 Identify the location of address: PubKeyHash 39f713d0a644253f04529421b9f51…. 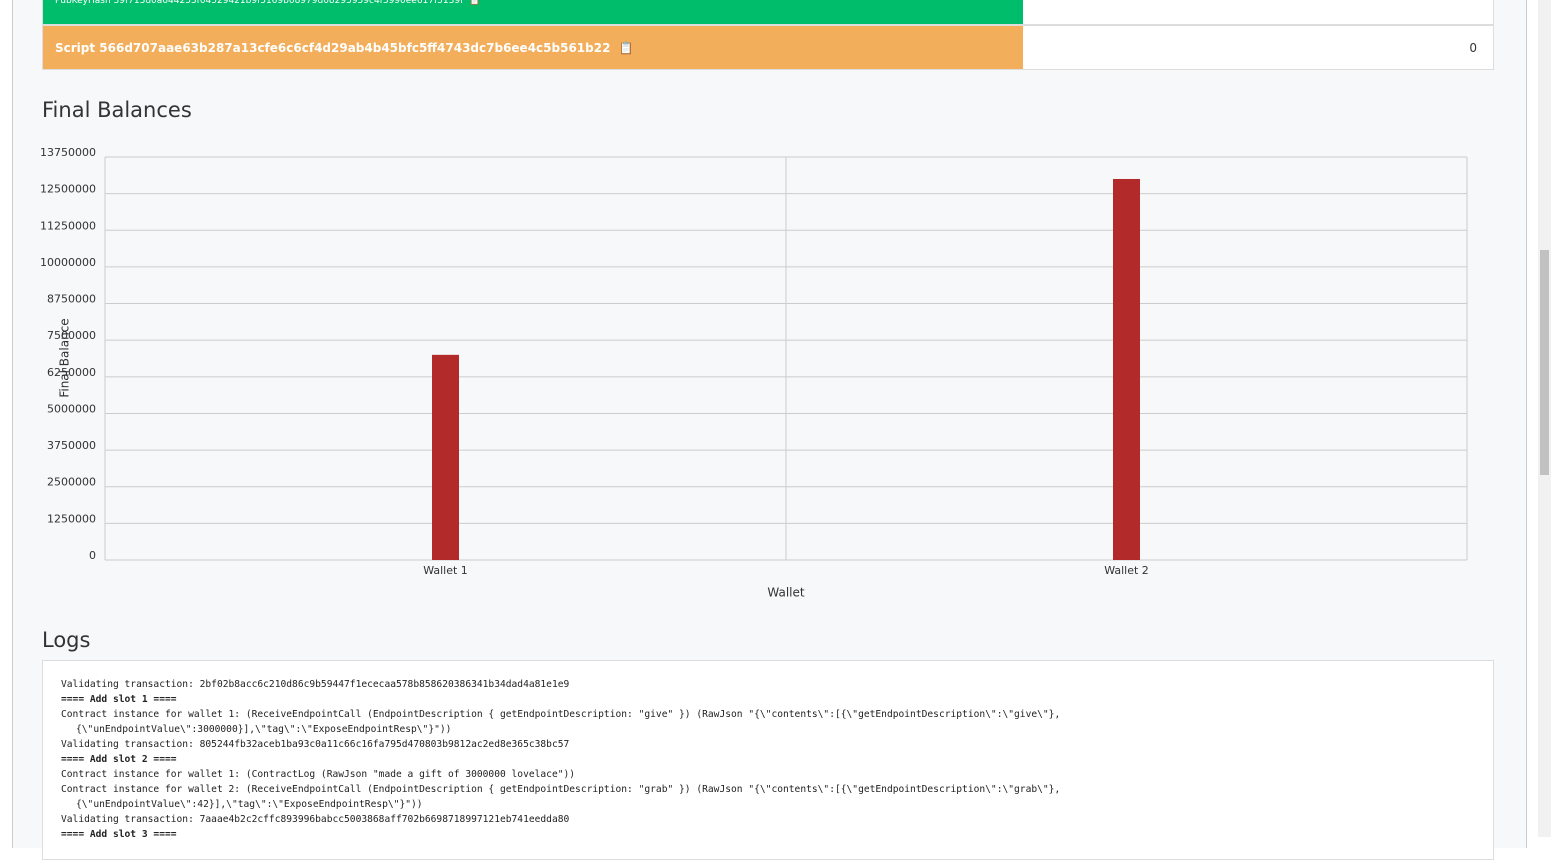
(539, 12).